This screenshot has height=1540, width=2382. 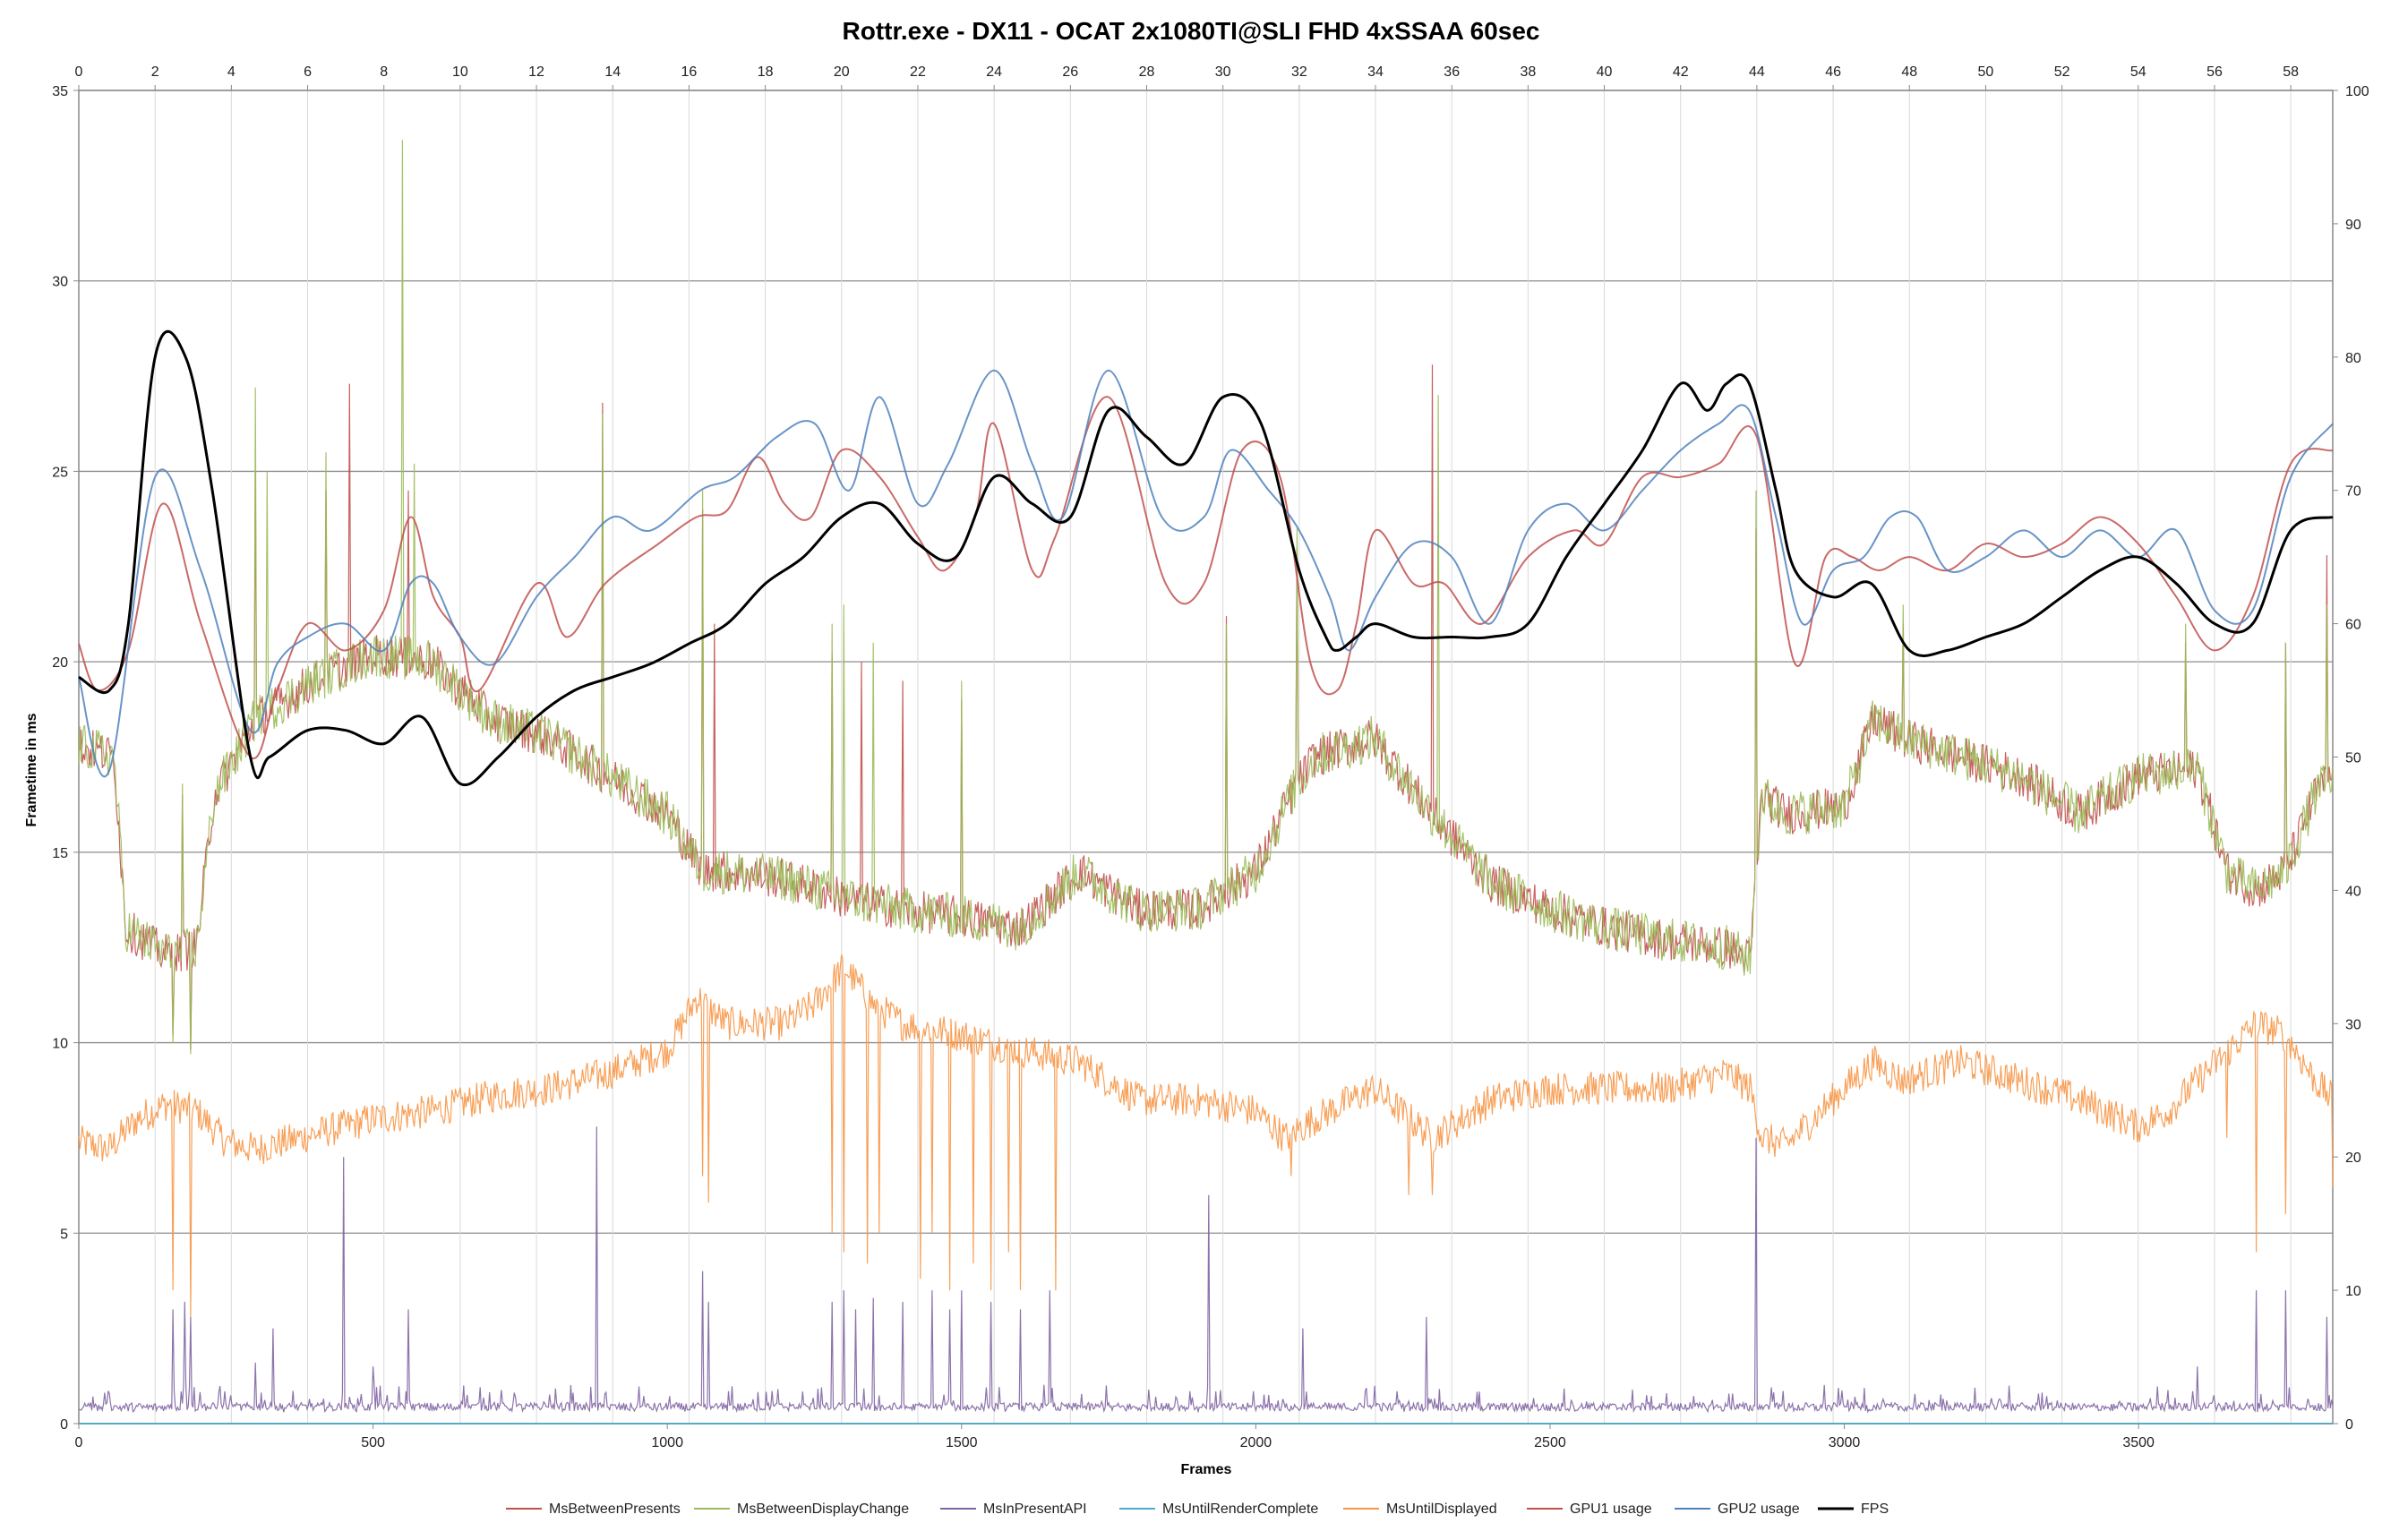 What do you see at coordinates (842, 72) in the screenshot?
I see `x2-tick-label: 20` at bounding box center [842, 72].